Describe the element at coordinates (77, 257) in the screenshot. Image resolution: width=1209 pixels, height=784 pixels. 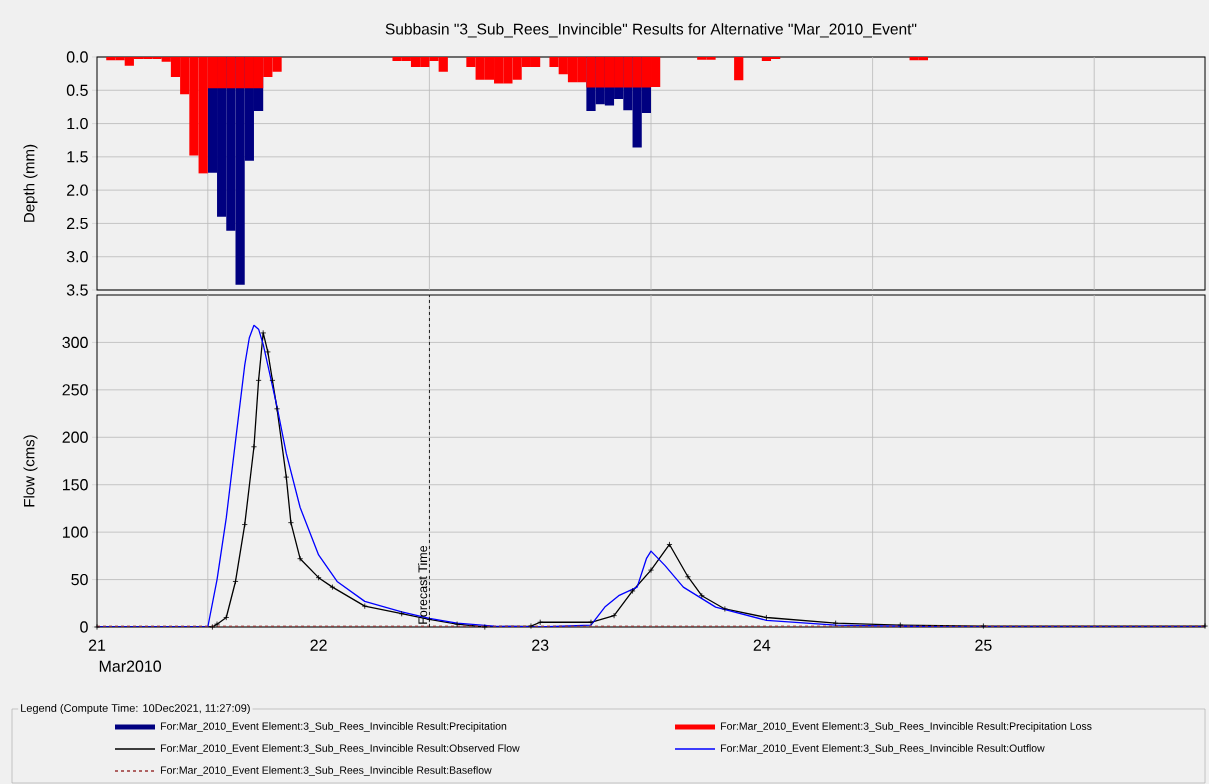
I see `y-tick-label: 3.0` at that location.